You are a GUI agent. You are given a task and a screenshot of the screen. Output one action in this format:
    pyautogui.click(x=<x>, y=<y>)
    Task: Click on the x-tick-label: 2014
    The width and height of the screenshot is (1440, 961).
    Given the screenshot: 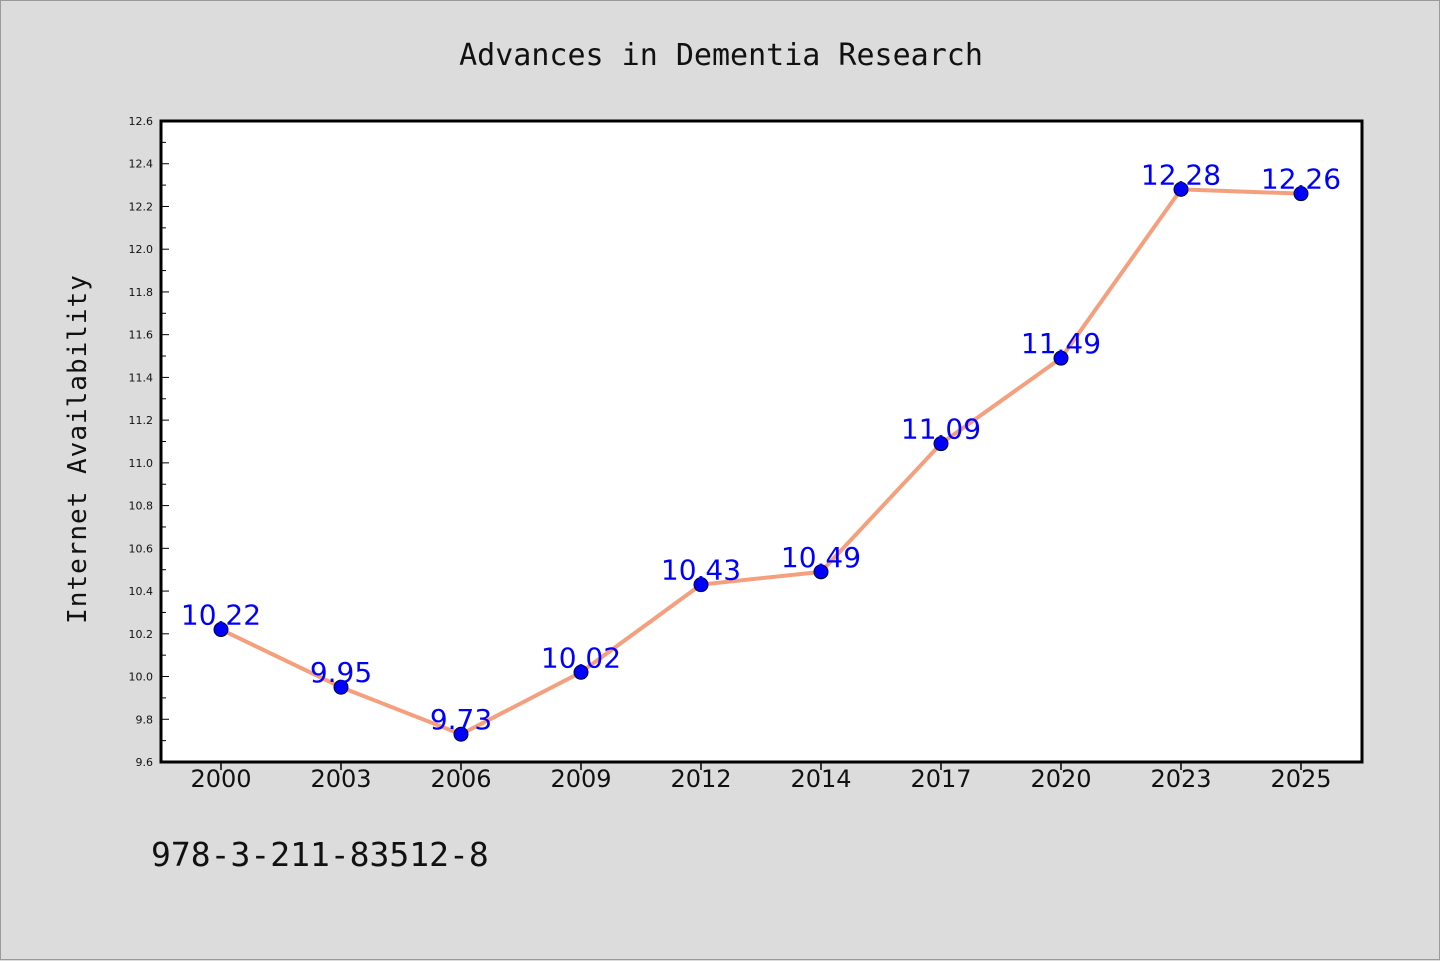 What is the action you would take?
    pyautogui.click(x=820, y=779)
    